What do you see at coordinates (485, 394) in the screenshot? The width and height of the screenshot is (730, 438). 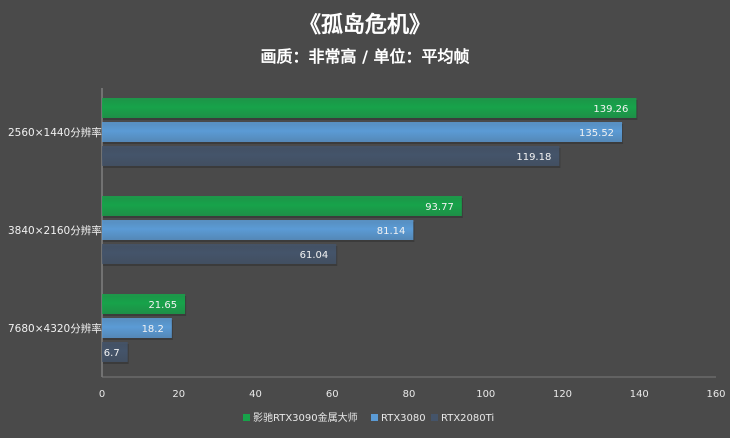 I see `x-tick-label: 100` at bounding box center [485, 394].